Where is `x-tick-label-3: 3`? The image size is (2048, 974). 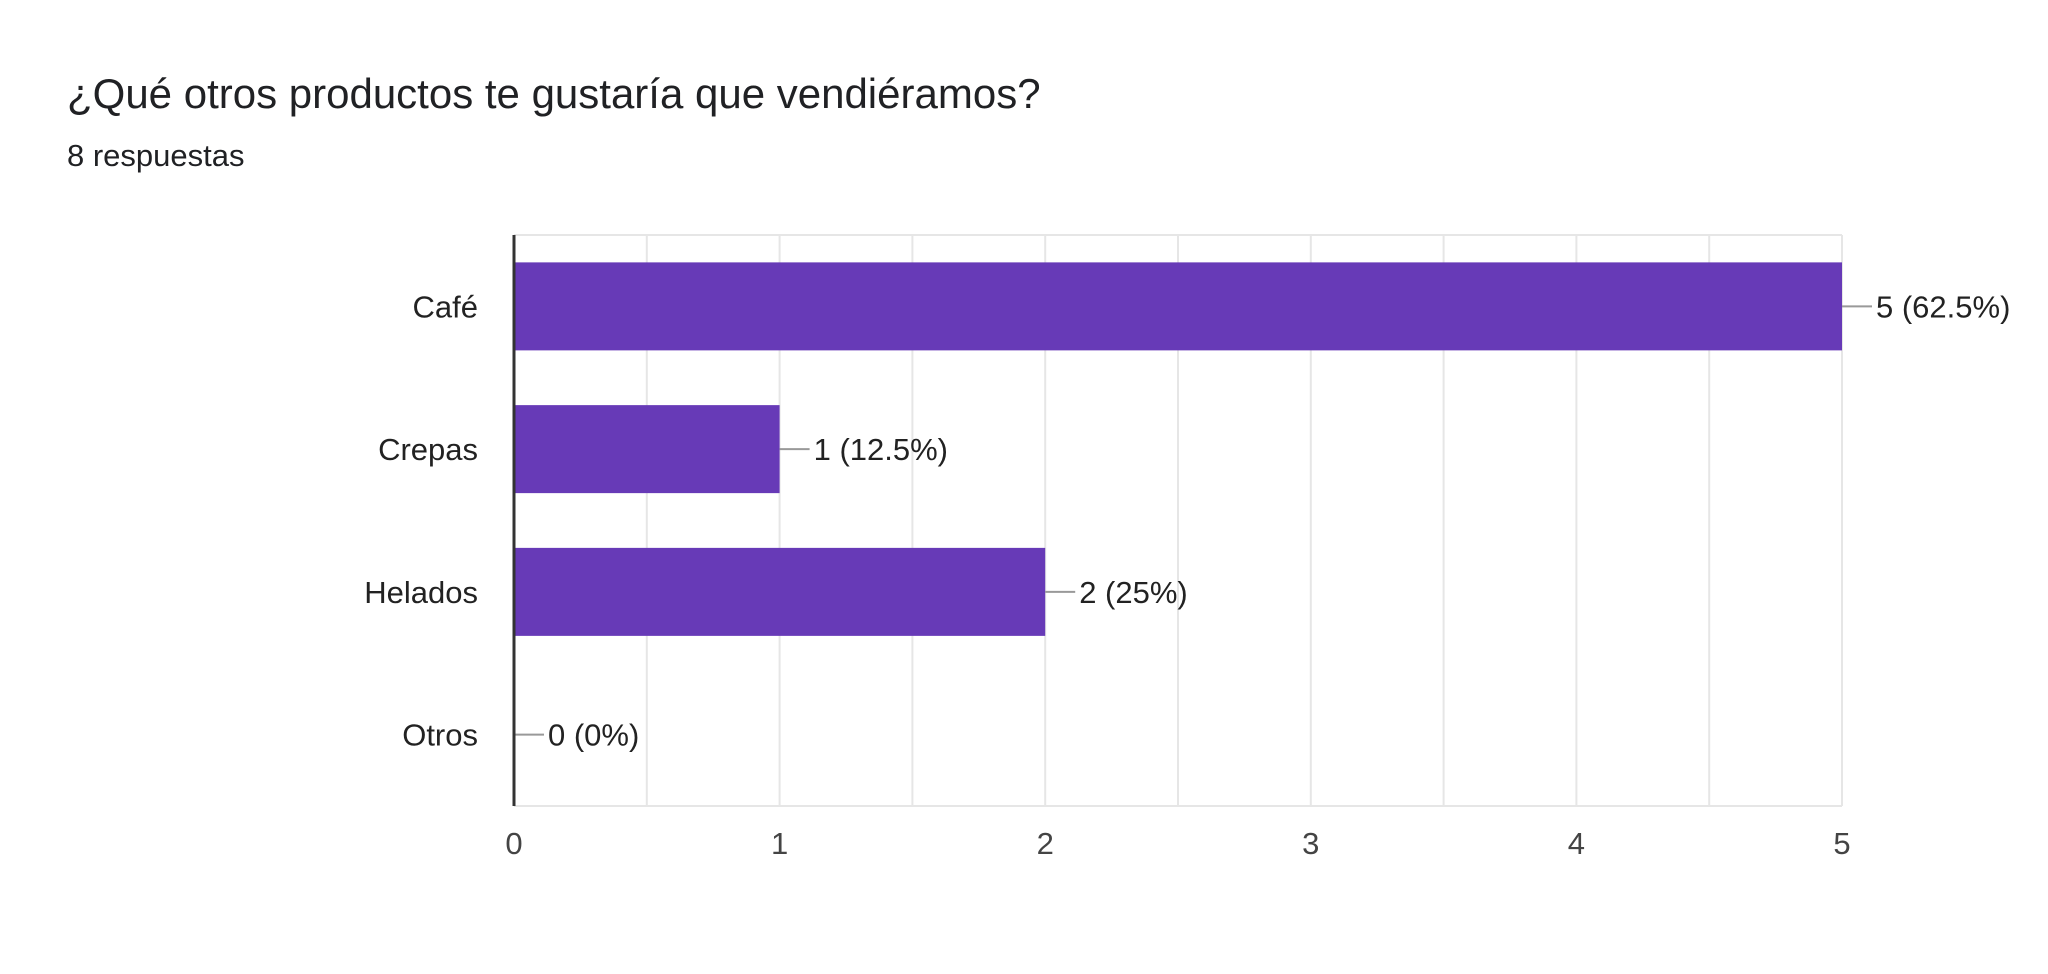 x-tick-label-3: 3 is located at coordinates (1310, 843).